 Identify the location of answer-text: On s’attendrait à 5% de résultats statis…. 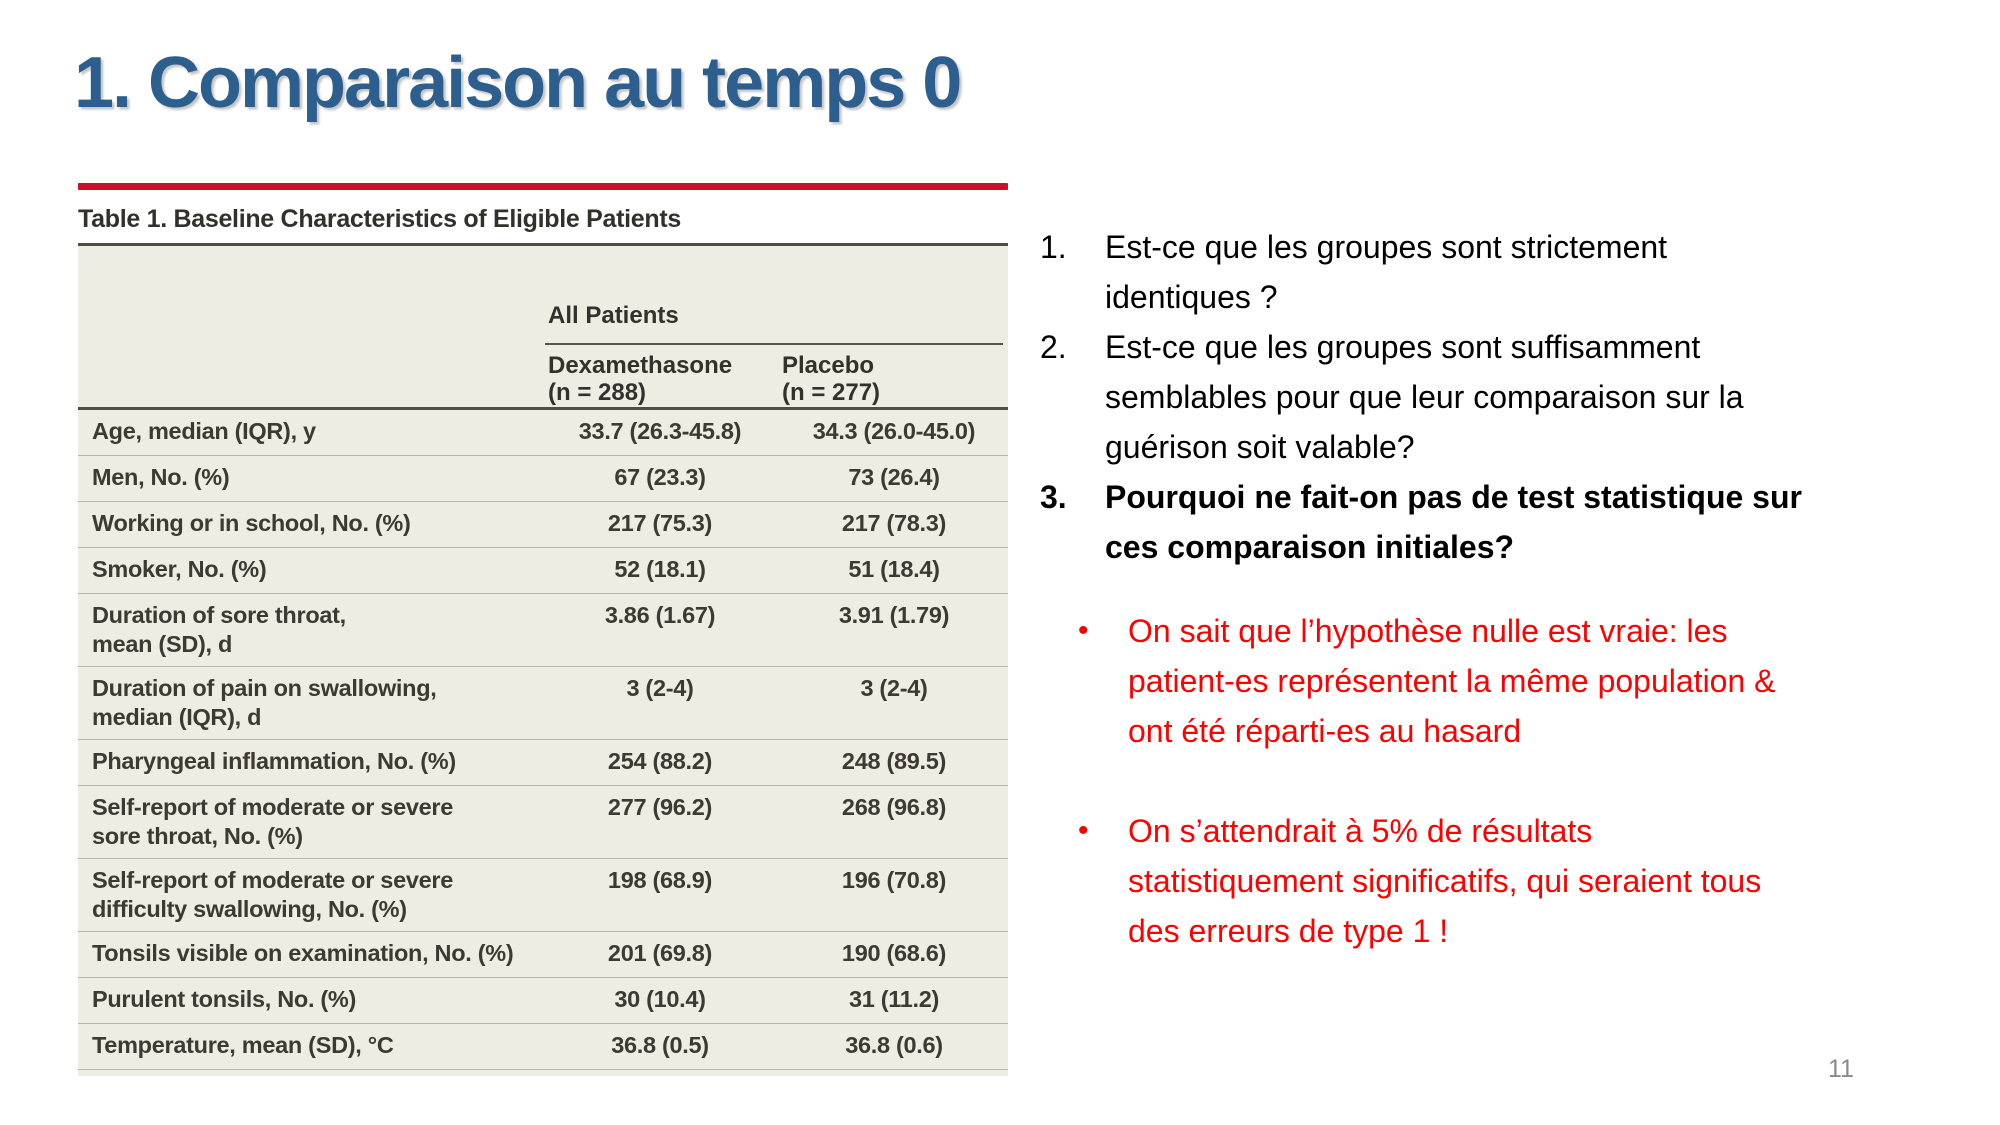
(1445, 881).